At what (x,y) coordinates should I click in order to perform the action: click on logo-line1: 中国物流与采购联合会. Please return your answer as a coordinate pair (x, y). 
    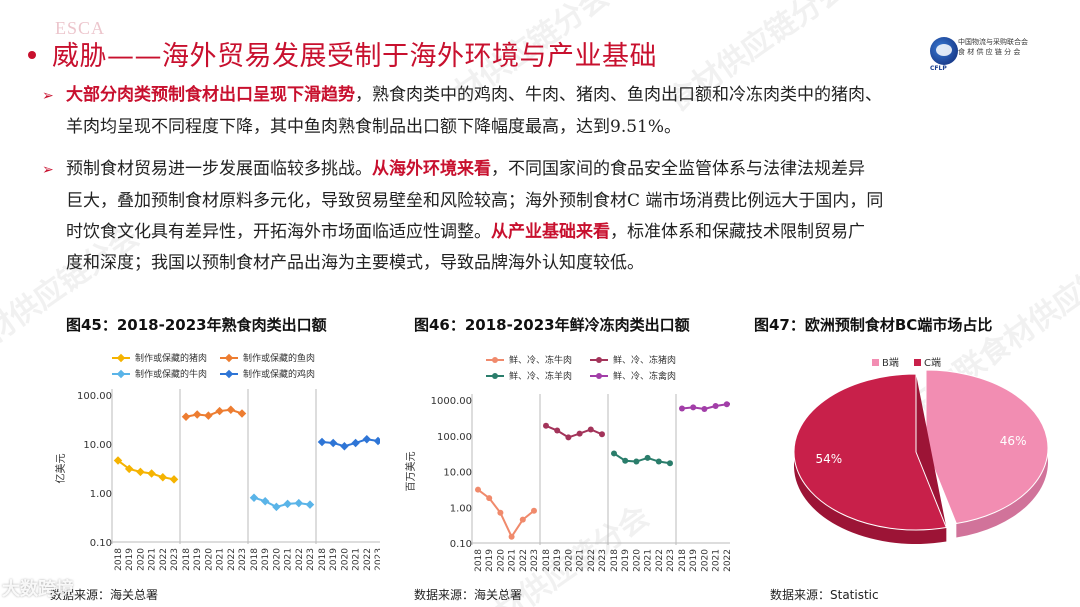
    Looking at the image, I should click on (993, 42).